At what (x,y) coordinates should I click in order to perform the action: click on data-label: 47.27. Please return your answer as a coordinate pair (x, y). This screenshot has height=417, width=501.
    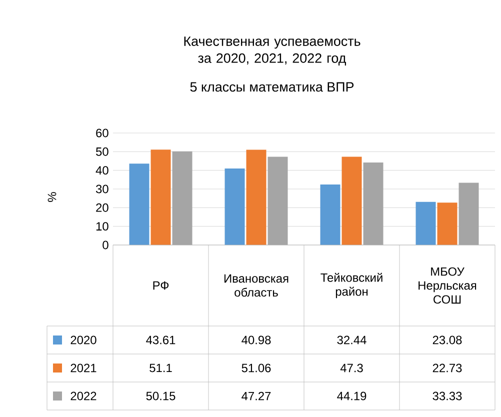
    Looking at the image, I should click on (256, 396).